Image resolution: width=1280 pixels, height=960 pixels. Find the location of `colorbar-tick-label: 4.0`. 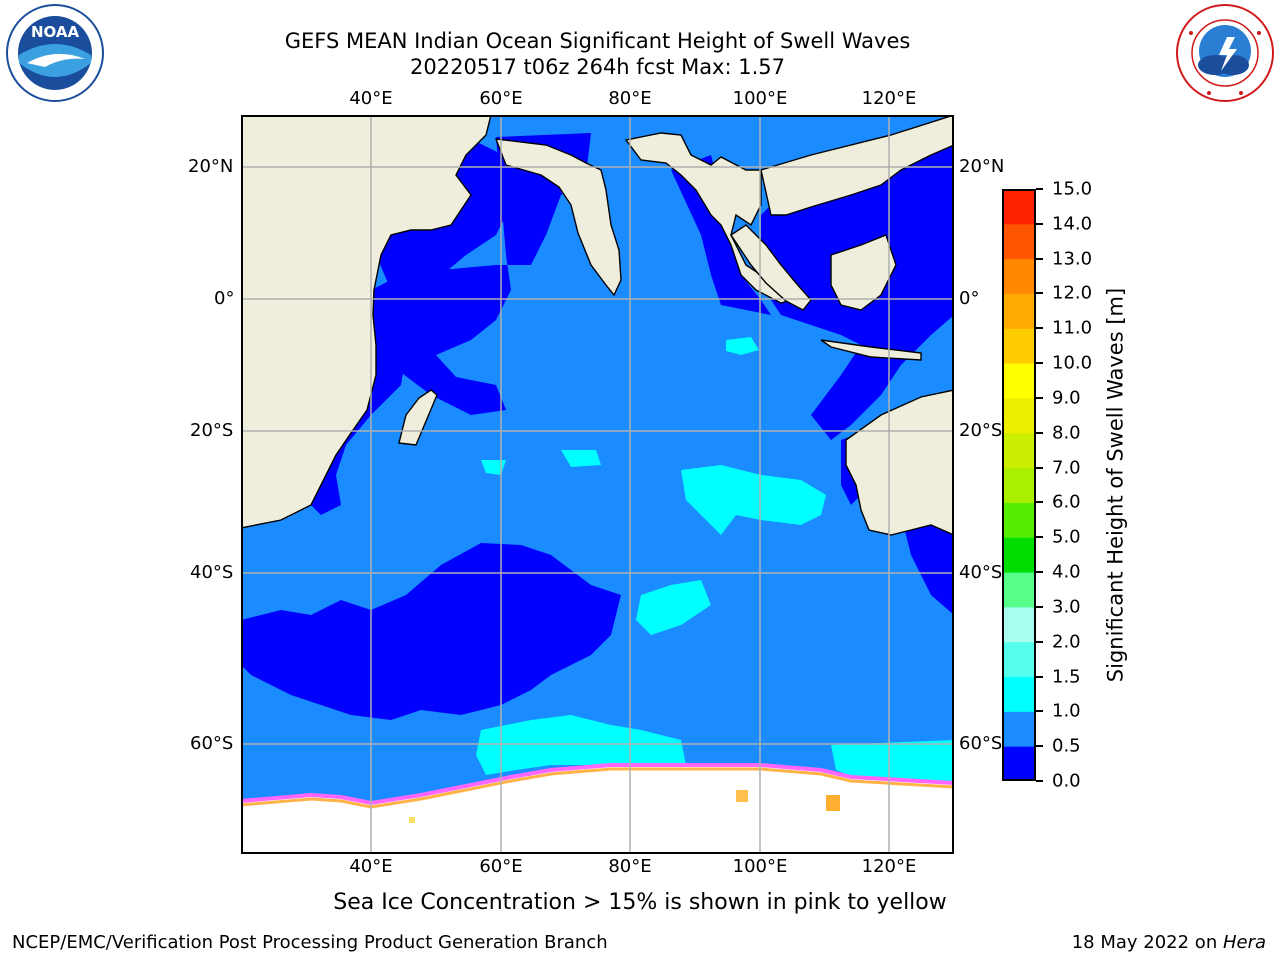

colorbar-tick-label: 4.0 is located at coordinates (1066, 572).